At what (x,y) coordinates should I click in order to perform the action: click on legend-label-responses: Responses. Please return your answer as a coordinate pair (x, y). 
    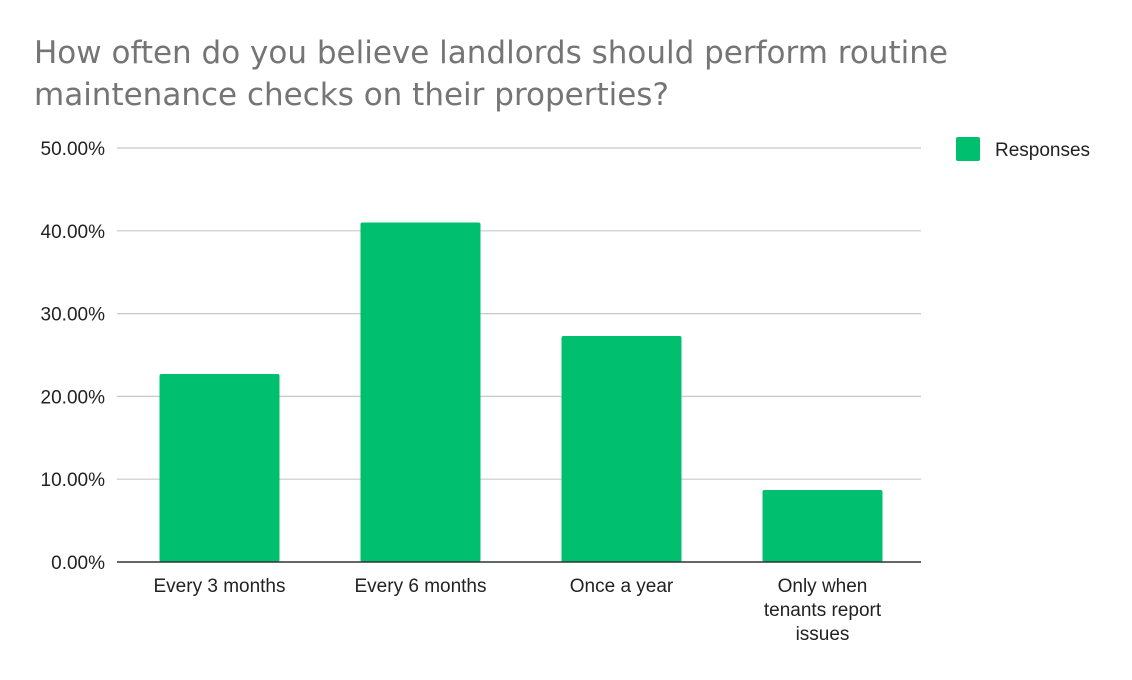
    Looking at the image, I should click on (1042, 150).